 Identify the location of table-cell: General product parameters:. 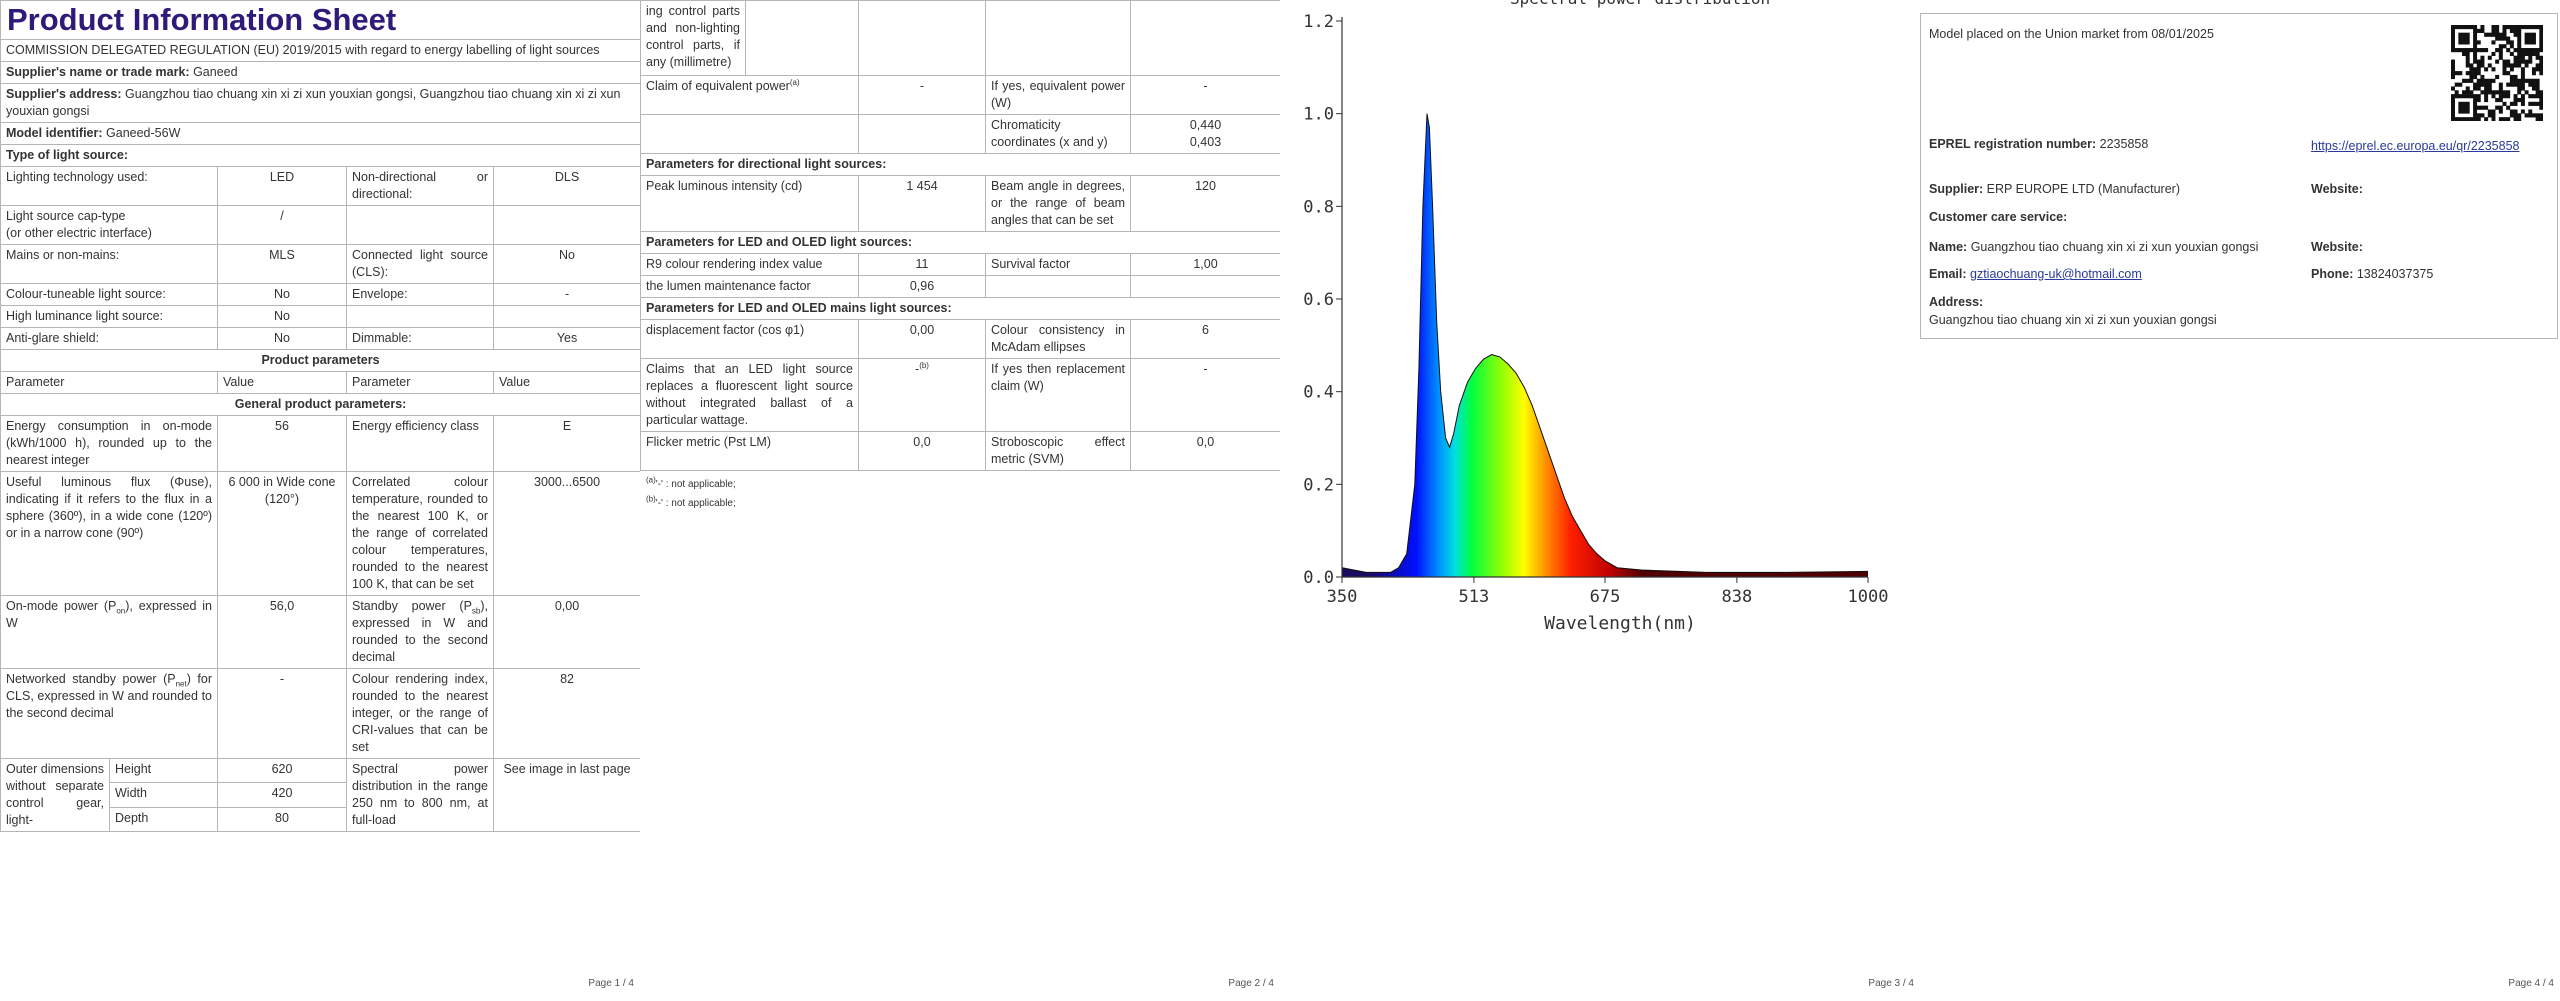
(320, 404).